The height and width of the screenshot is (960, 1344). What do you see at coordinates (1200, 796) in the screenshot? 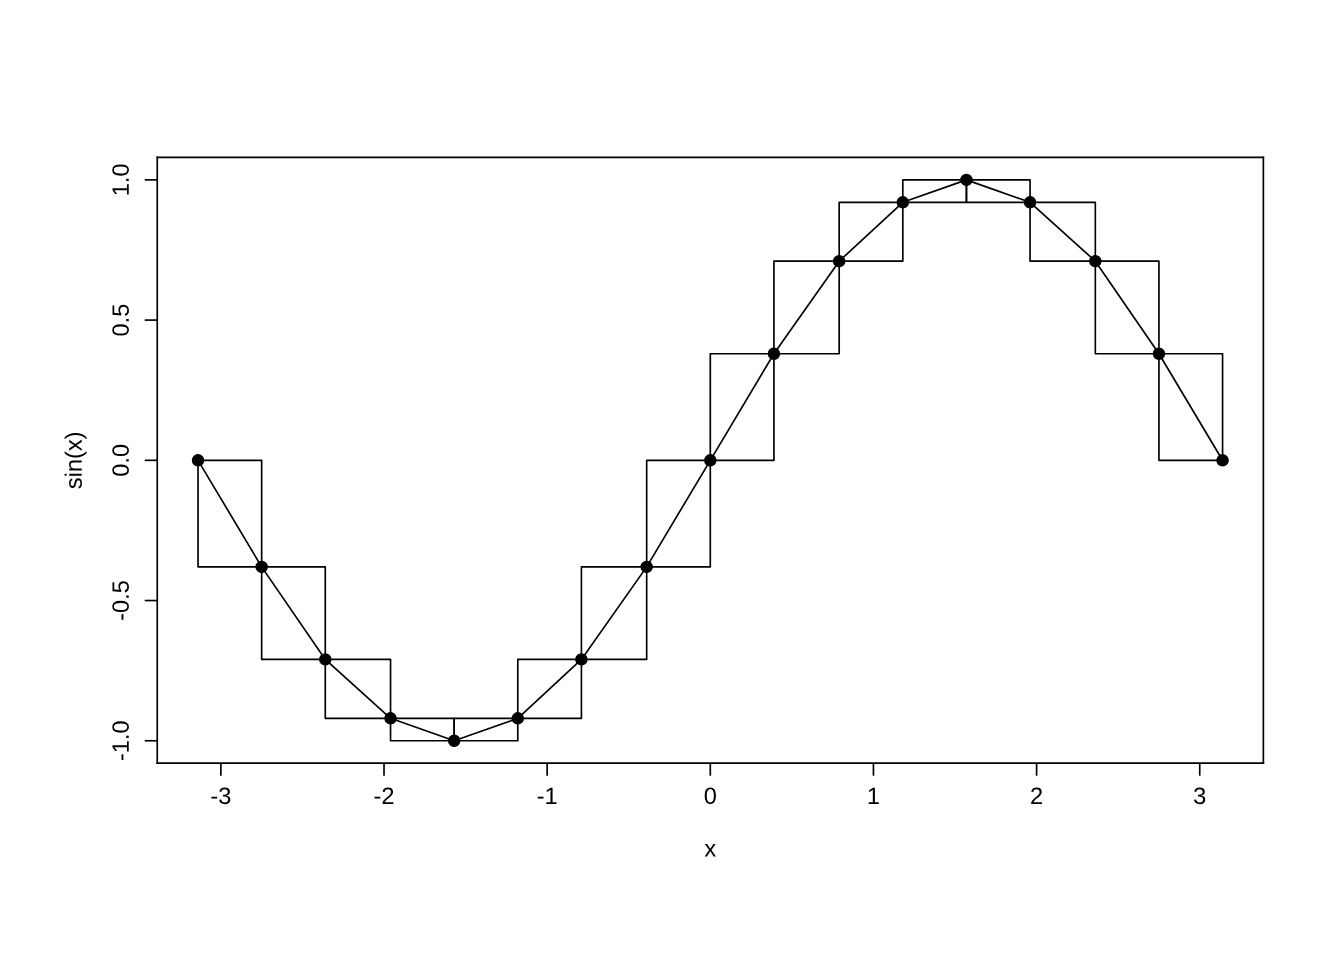
I see `x-tick-label: 3` at bounding box center [1200, 796].